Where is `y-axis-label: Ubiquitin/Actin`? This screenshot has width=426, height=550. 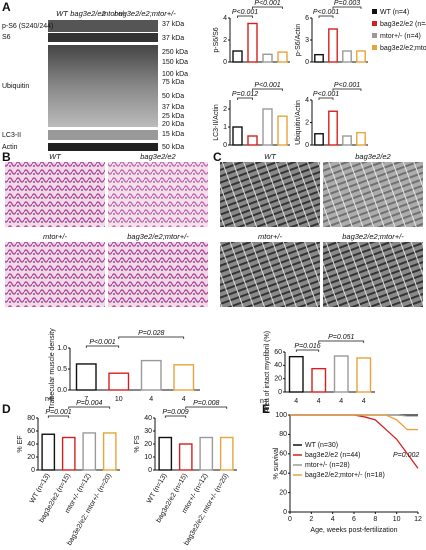 y-axis-label: Ubiquitin/Actin is located at coordinates (298, 122).